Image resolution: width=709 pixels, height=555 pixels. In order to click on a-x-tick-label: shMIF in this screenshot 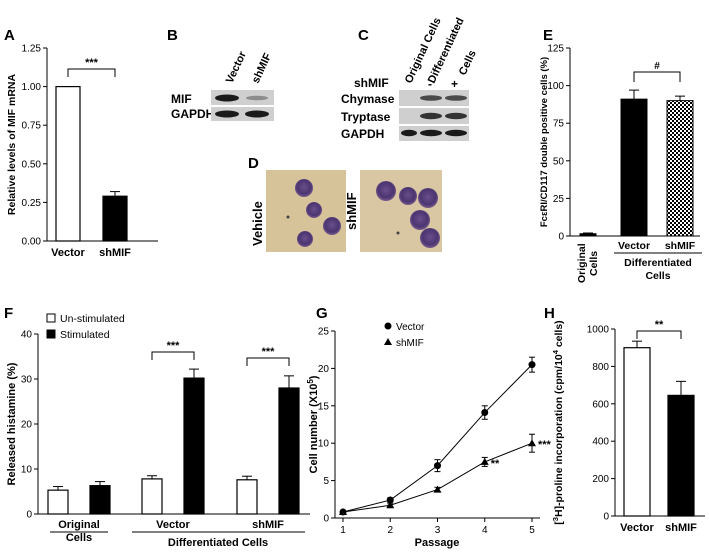, I will do `click(115, 253)`.